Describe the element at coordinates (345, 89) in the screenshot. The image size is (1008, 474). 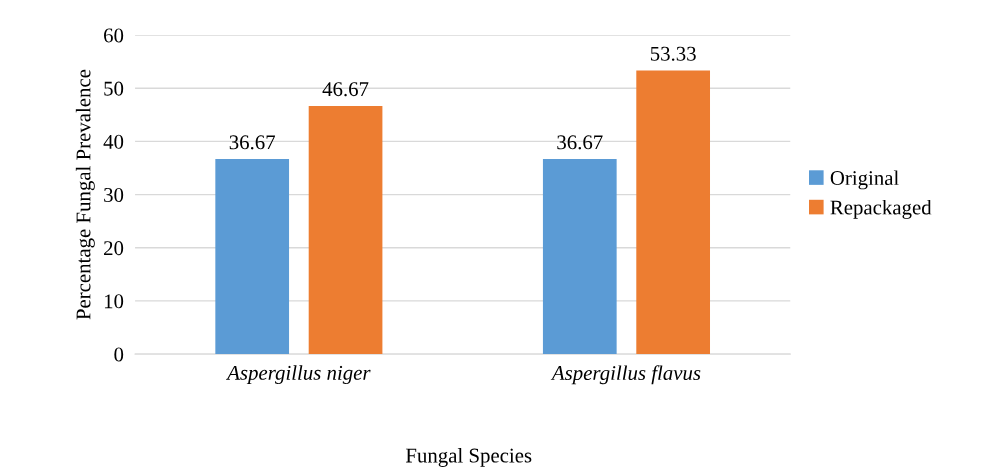
I see `data-label: 46.67` at that location.